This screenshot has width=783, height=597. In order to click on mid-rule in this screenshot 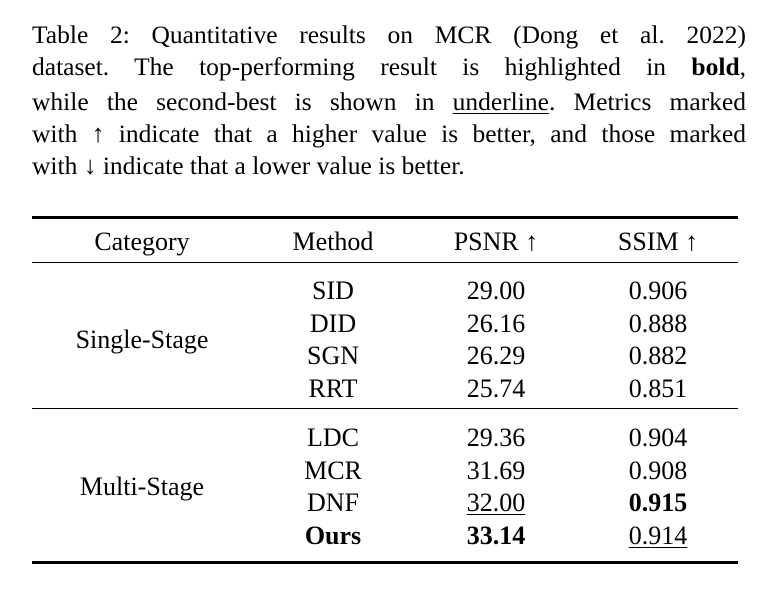, I will do `click(385, 262)`.